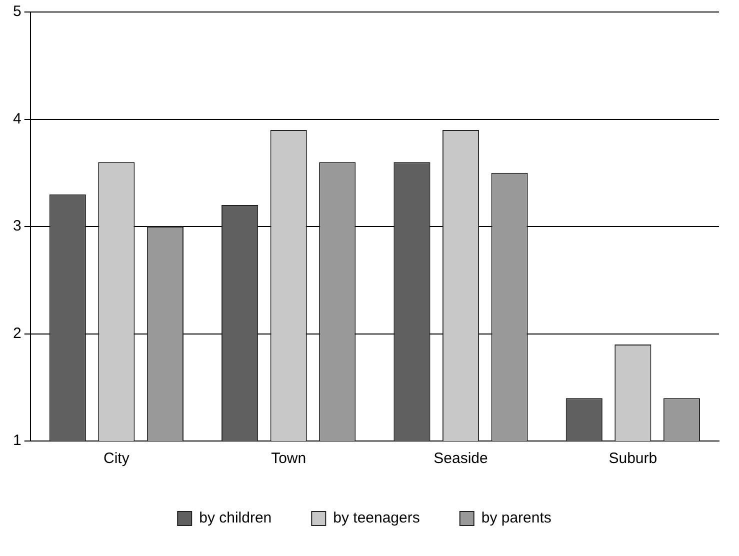  Describe the element at coordinates (17, 333) in the screenshot. I see `y-tick-label: 2` at that location.